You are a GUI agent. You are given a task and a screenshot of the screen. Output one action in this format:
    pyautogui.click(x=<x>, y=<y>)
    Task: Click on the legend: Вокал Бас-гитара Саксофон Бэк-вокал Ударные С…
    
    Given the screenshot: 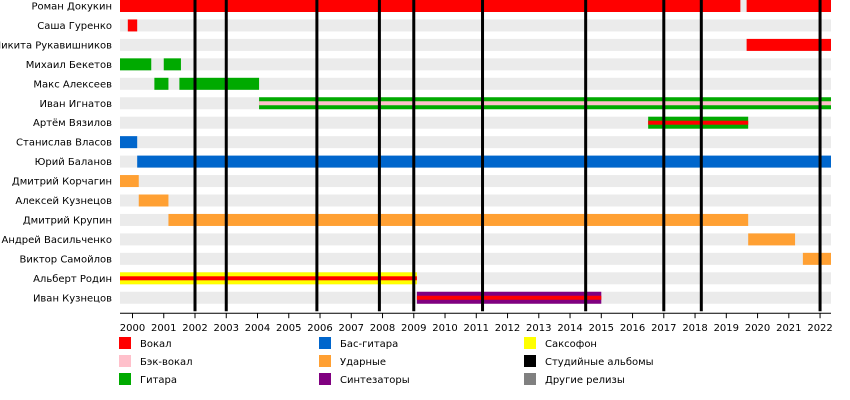 What is the action you would take?
    pyautogui.click(x=386, y=361)
    